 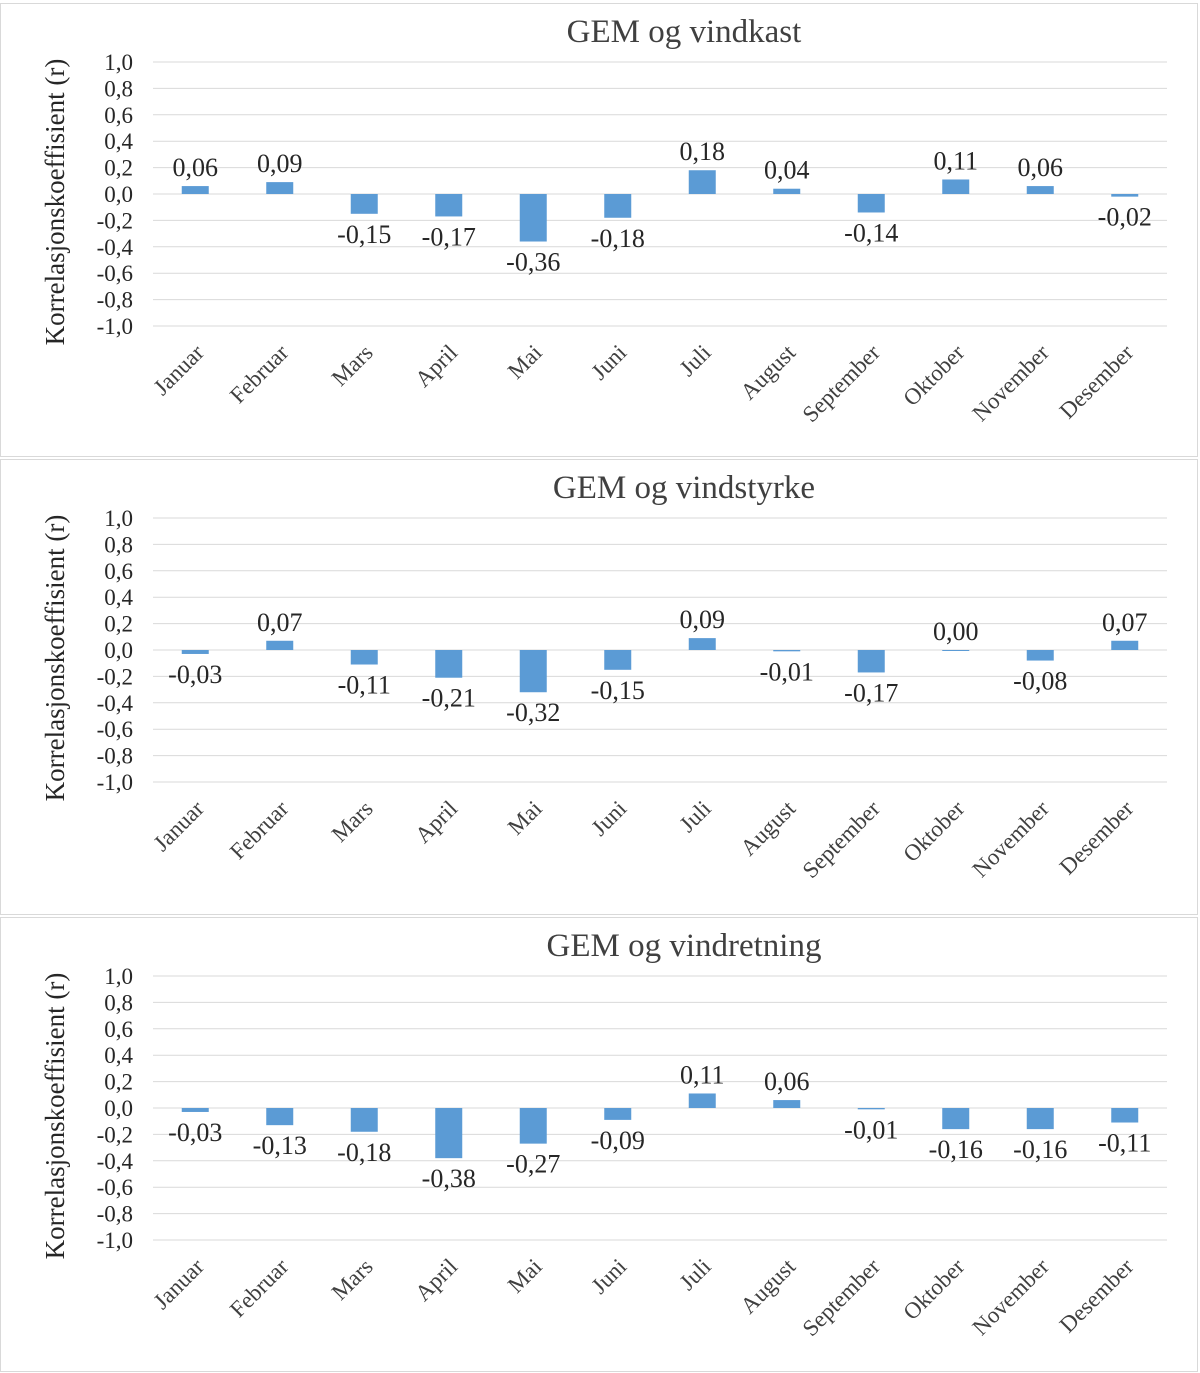 What do you see at coordinates (115, 1240) in the screenshot?
I see `y-tick-label: -1,0` at bounding box center [115, 1240].